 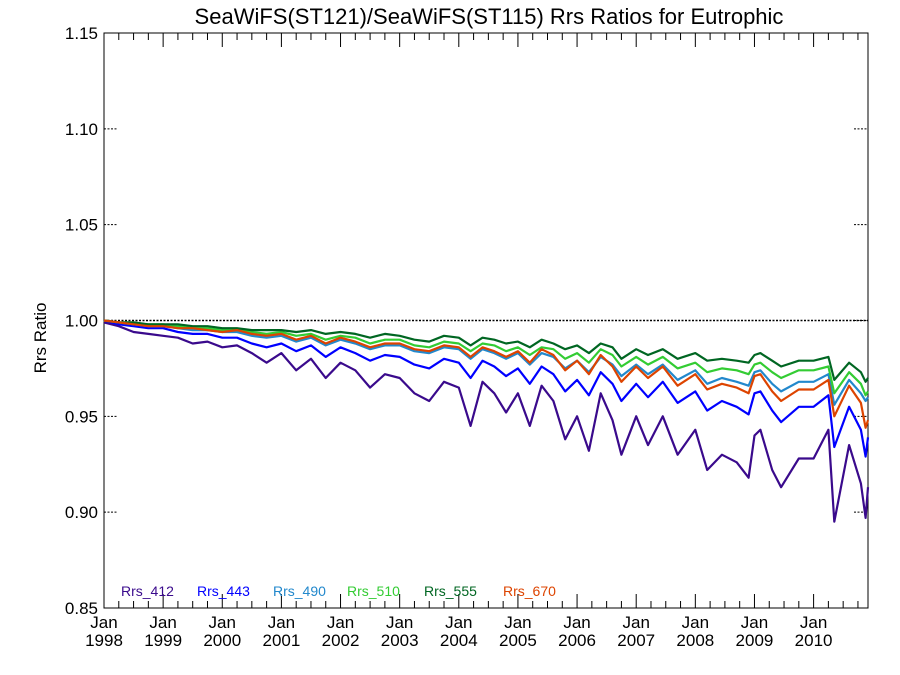 What do you see at coordinates (81, 225) in the screenshot?
I see `y-tick-label: 1.05` at bounding box center [81, 225].